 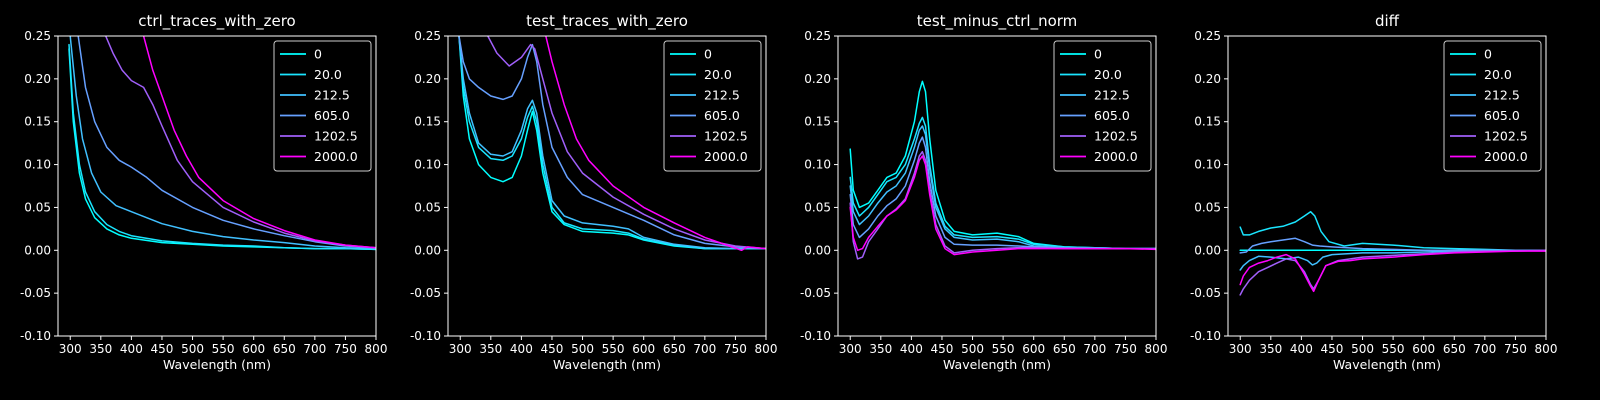 What do you see at coordinates (607, 21) in the screenshot?
I see `chart-title: test_traces_with_zero` at bounding box center [607, 21].